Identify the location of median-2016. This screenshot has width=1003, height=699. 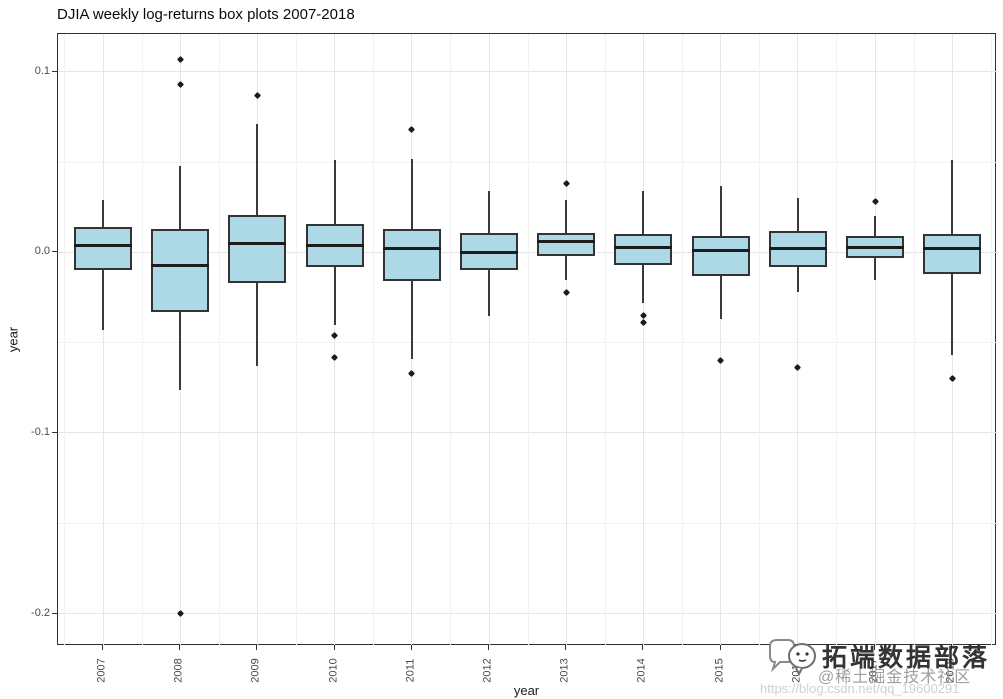
(797, 249).